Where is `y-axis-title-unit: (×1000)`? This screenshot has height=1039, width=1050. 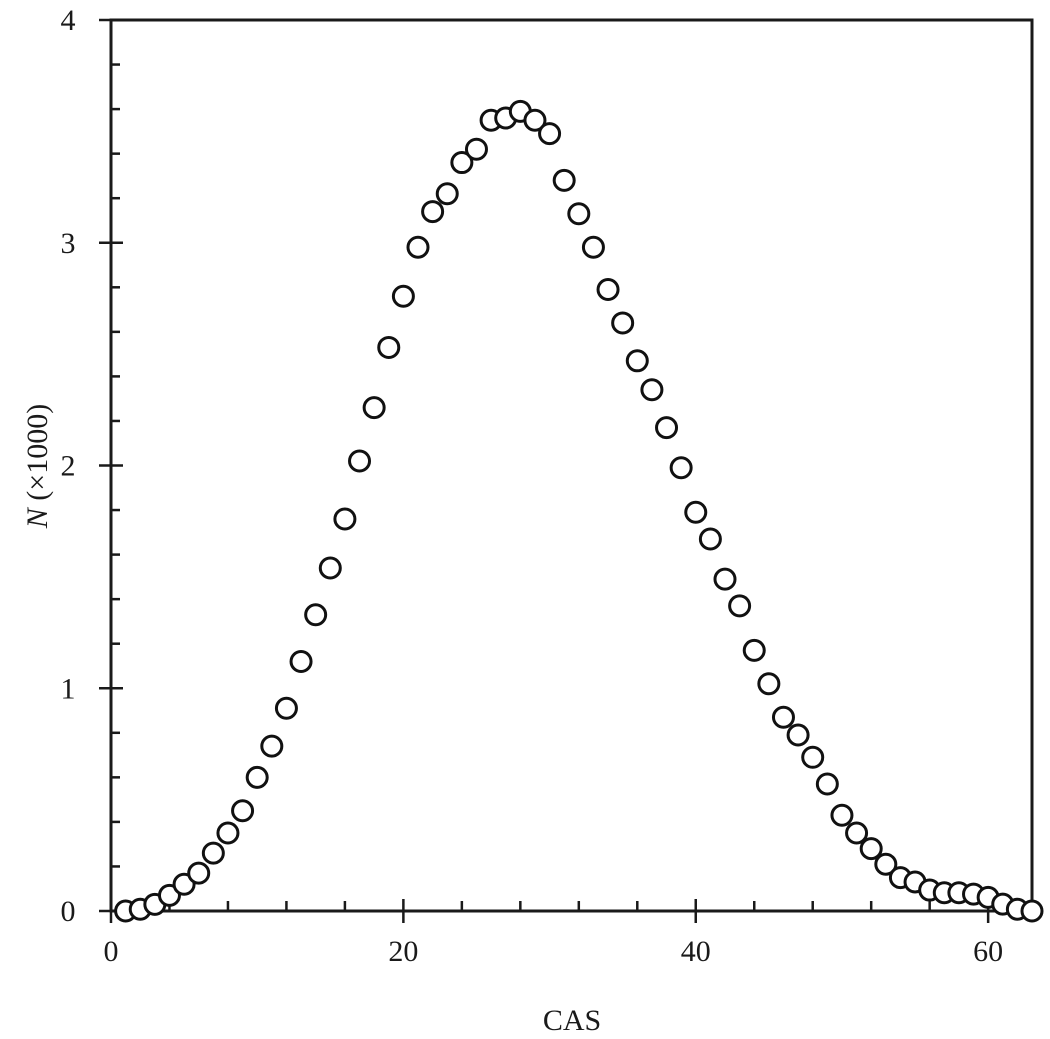
y-axis-title-unit: (×1000) is located at coordinates (37, 456).